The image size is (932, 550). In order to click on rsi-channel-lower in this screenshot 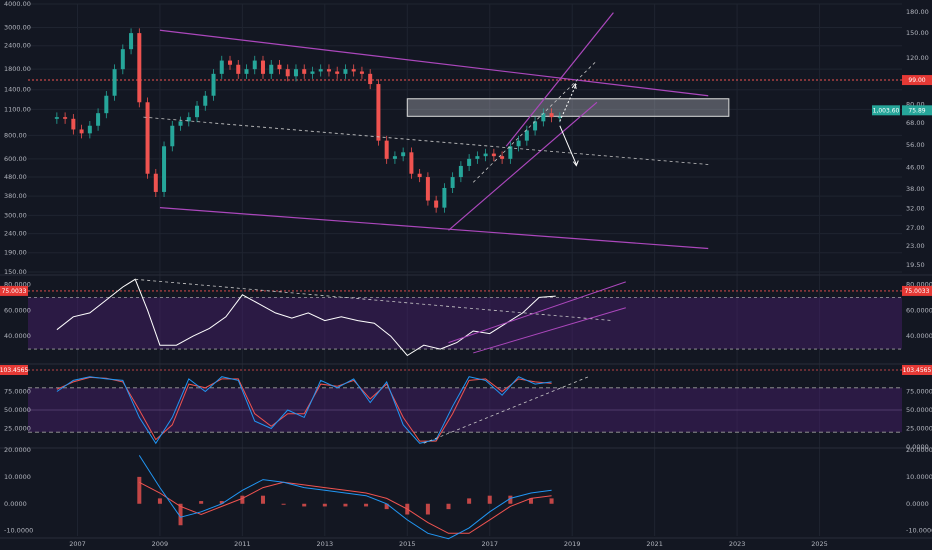, I will do `click(549, 330)`.